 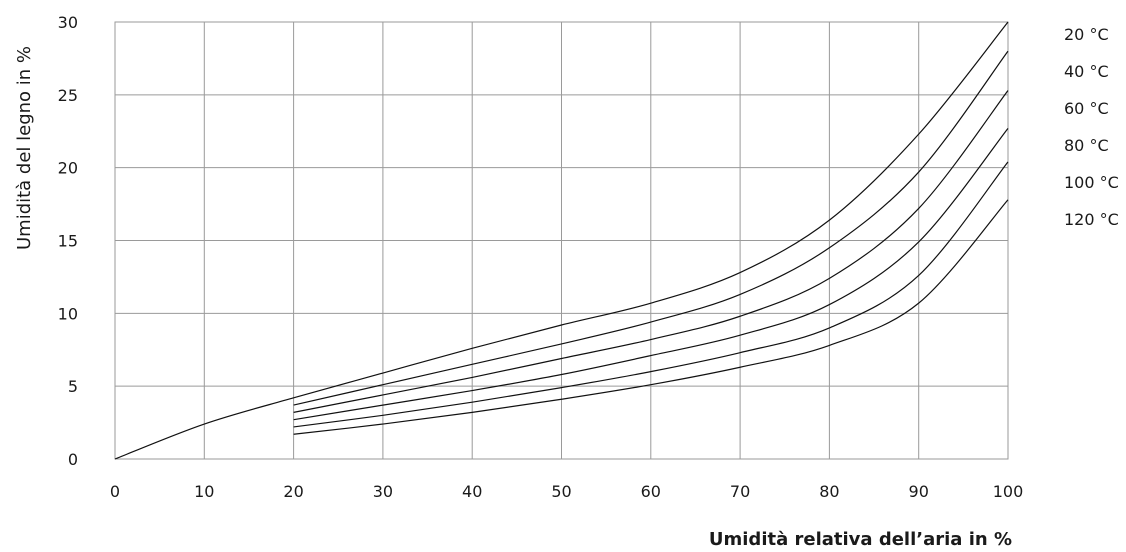 I want to click on x-tick-label: 10, so click(x=204, y=491).